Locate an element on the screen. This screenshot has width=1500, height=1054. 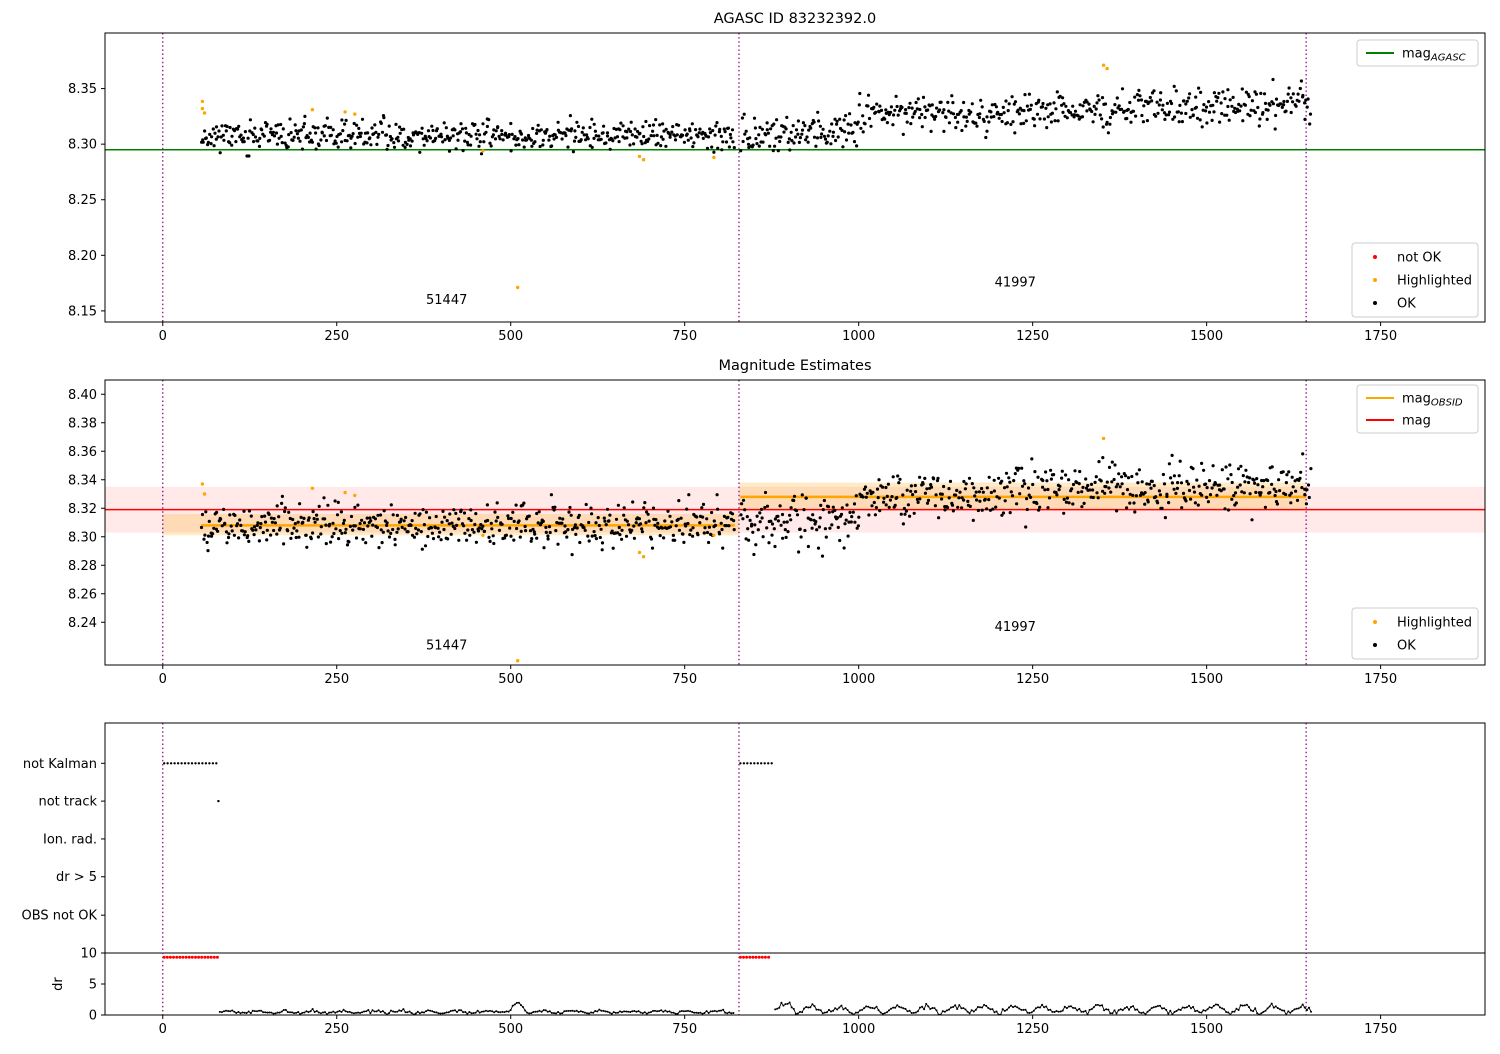
chart-title: AGASC ID 83232392.0 is located at coordinates (795, 19).